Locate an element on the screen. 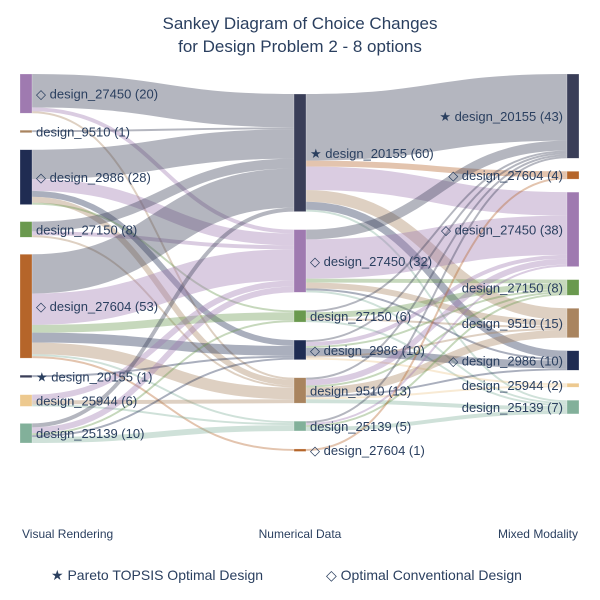  node-label-M_25944: design_25944 (2) is located at coordinates (512, 385).